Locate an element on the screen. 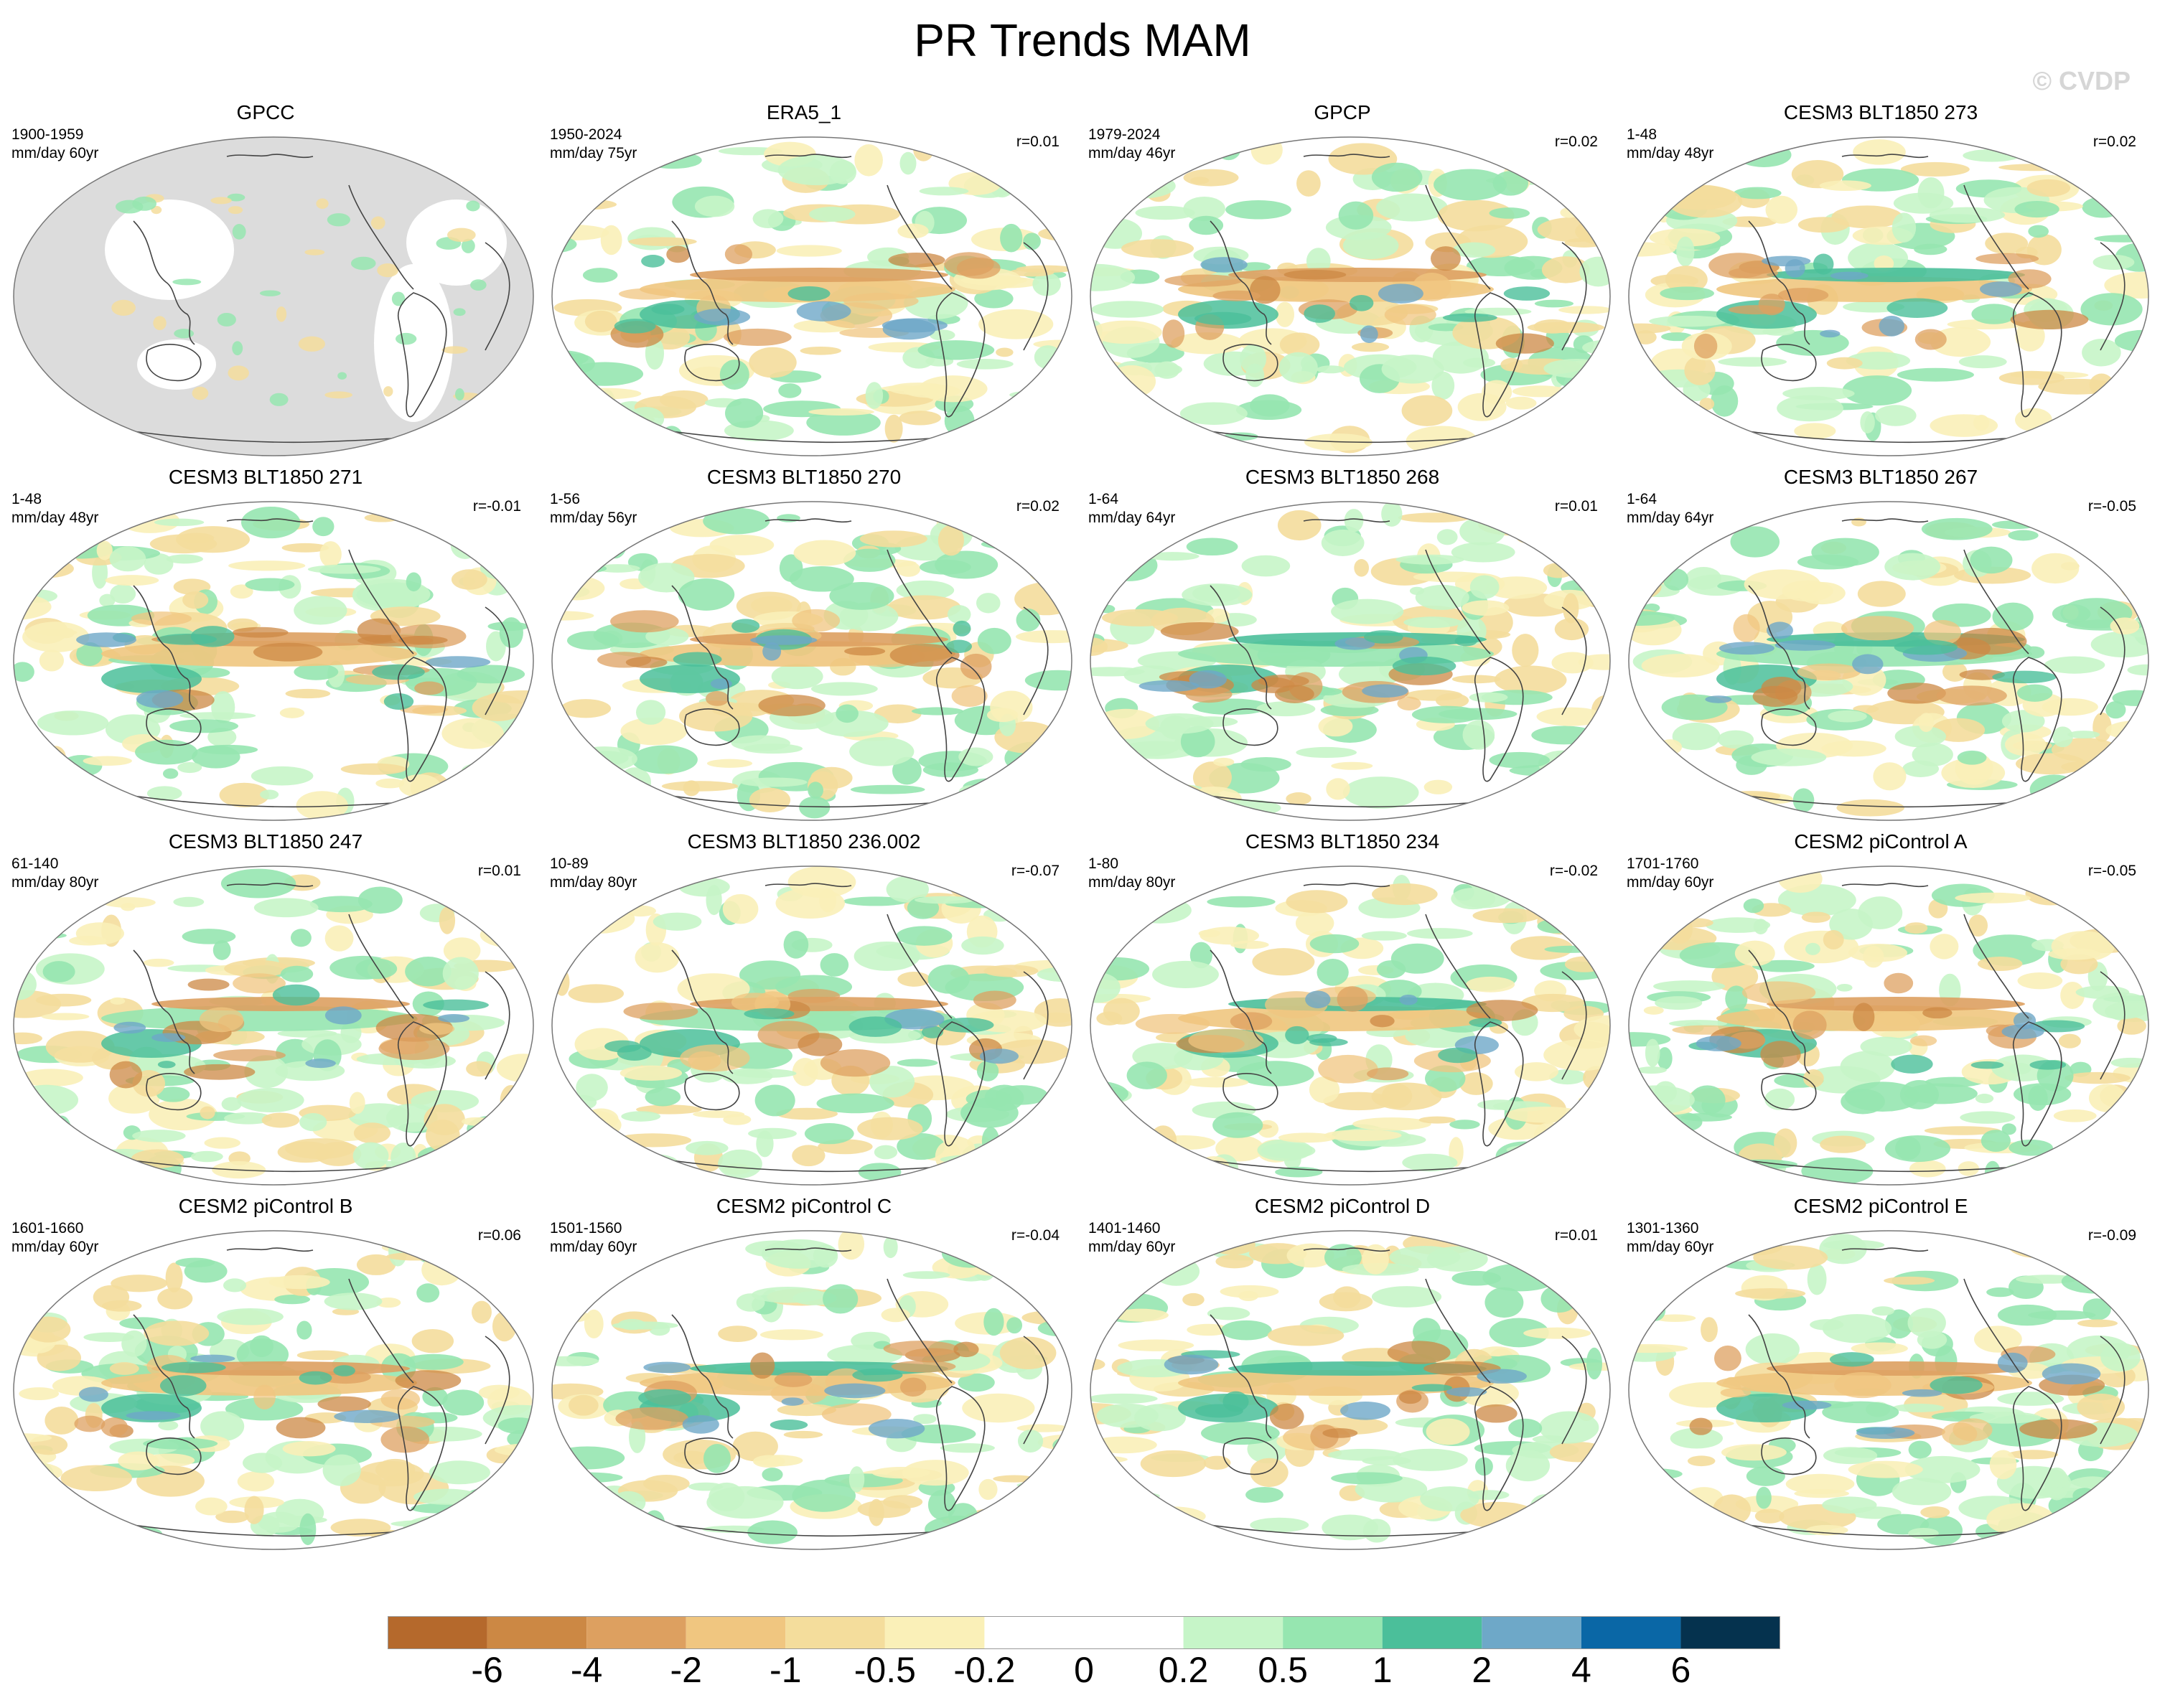  map-border is located at coordinates (1350, 661).